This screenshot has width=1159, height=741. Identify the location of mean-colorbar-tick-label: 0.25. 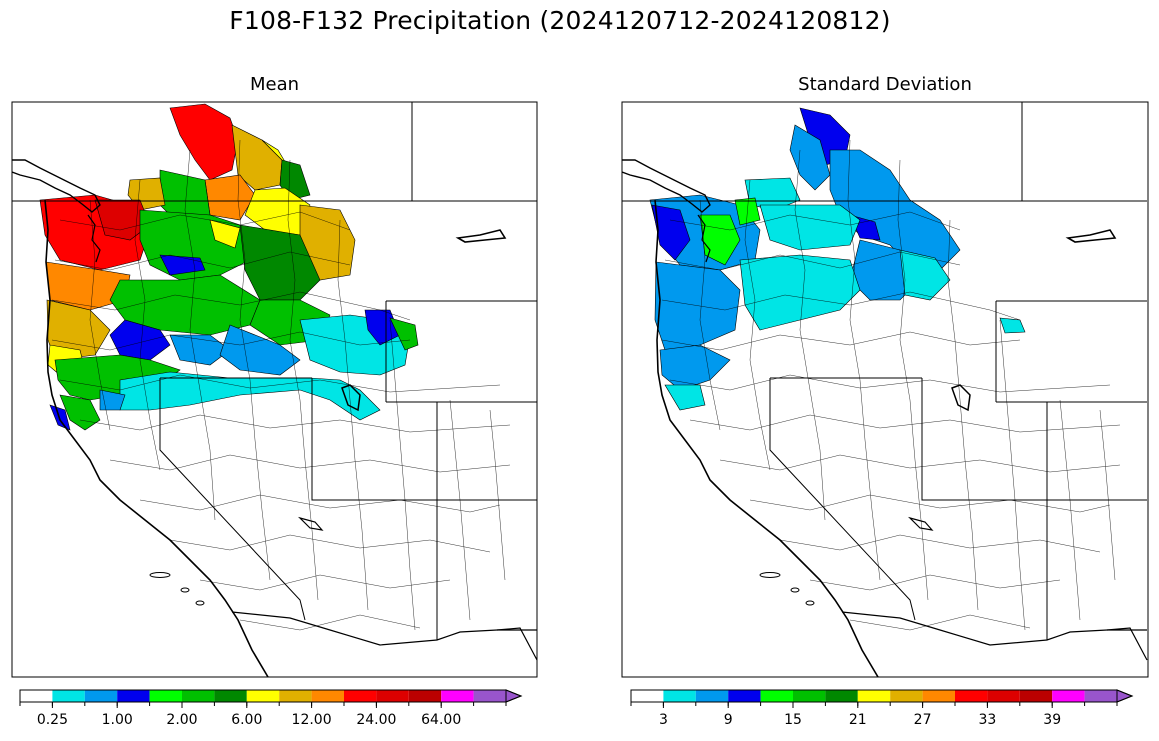
(52, 720).